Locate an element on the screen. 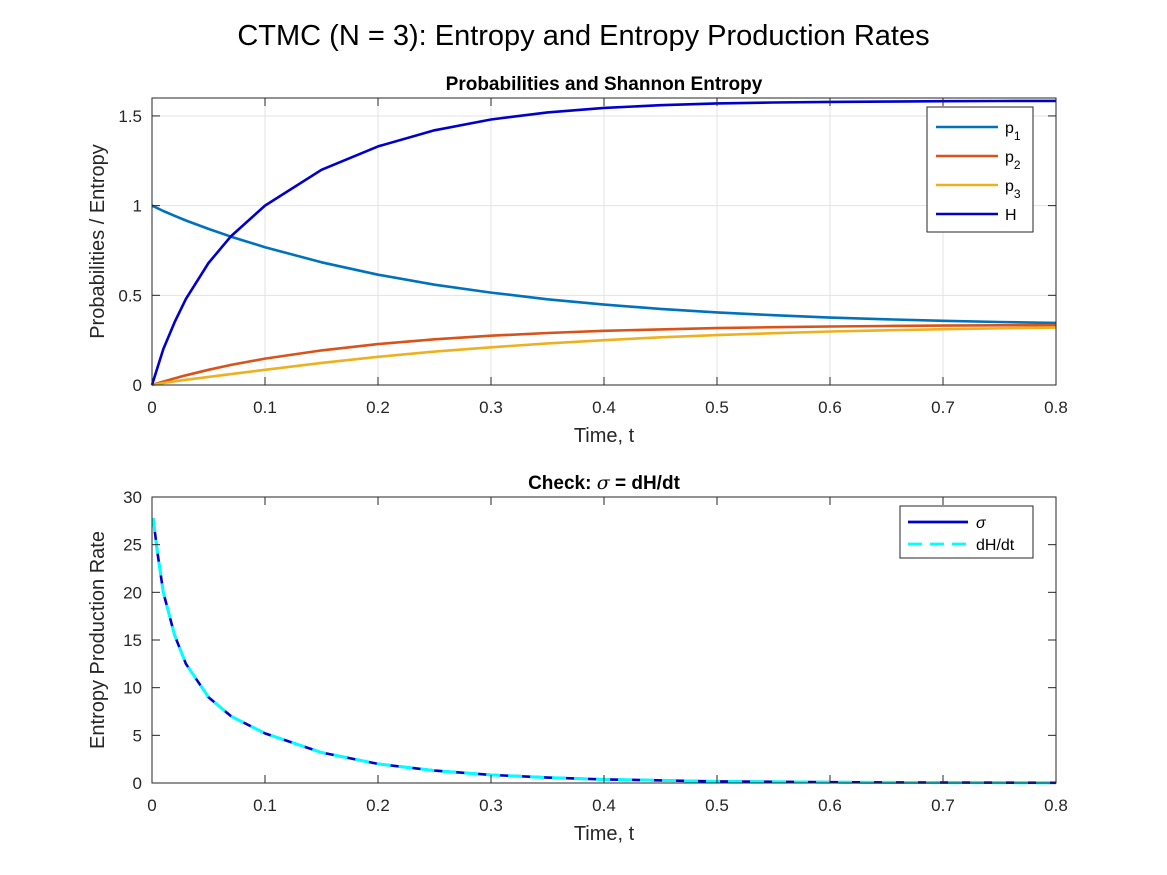 This screenshot has height=875, width=1167. legend-label: p2 is located at coordinates (1013, 160).